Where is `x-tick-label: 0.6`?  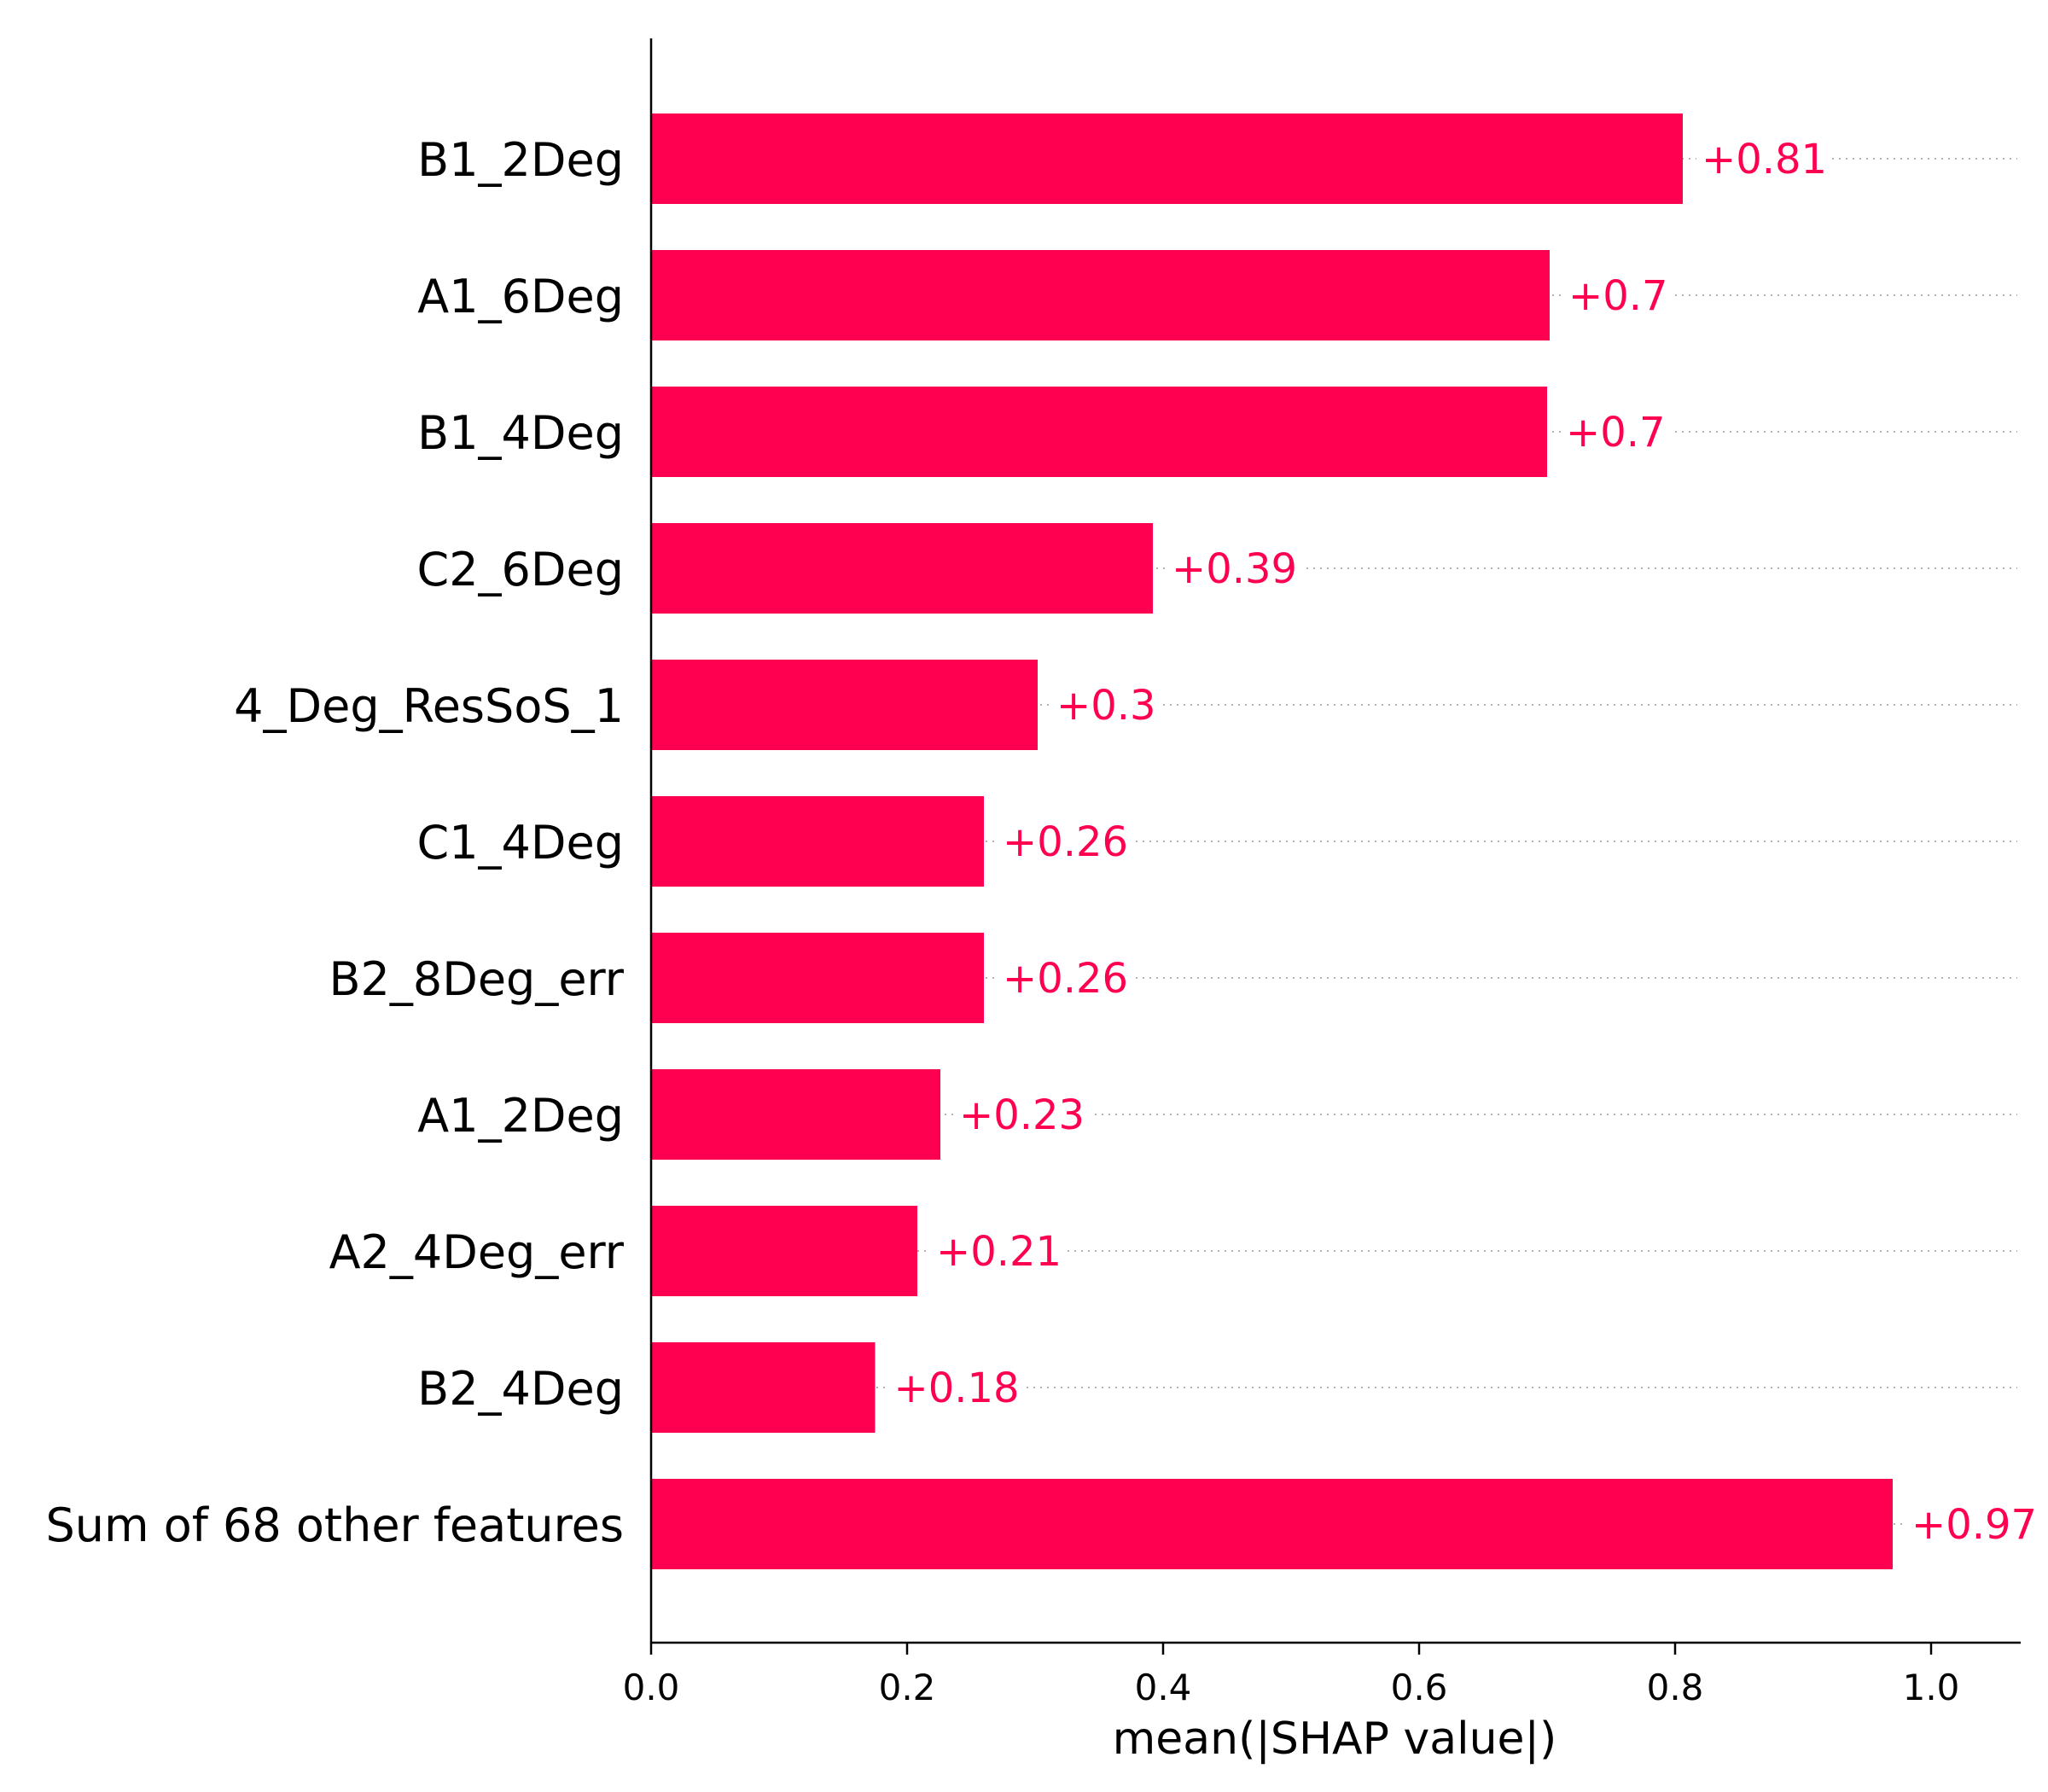 x-tick-label: 0.6 is located at coordinates (1419, 1687).